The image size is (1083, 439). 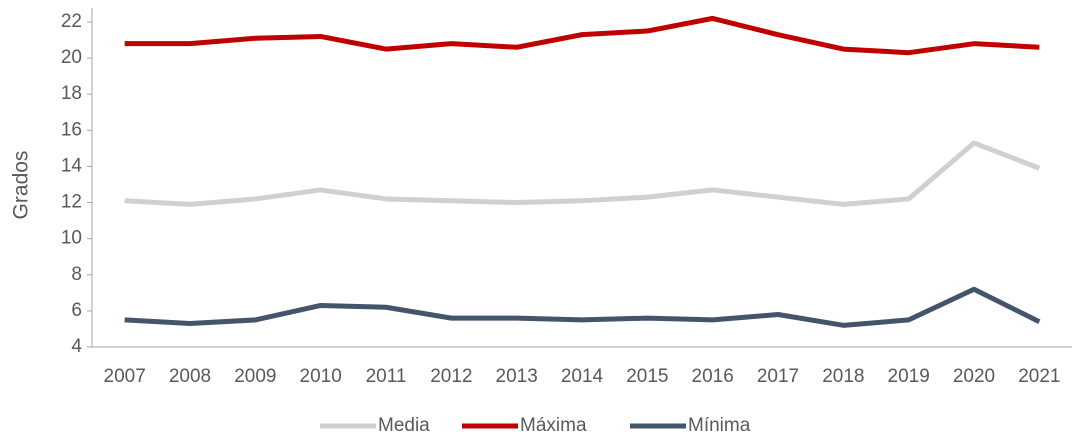 What do you see at coordinates (76, 346) in the screenshot?
I see `y-tick-label: 4` at bounding box center [76, 346].